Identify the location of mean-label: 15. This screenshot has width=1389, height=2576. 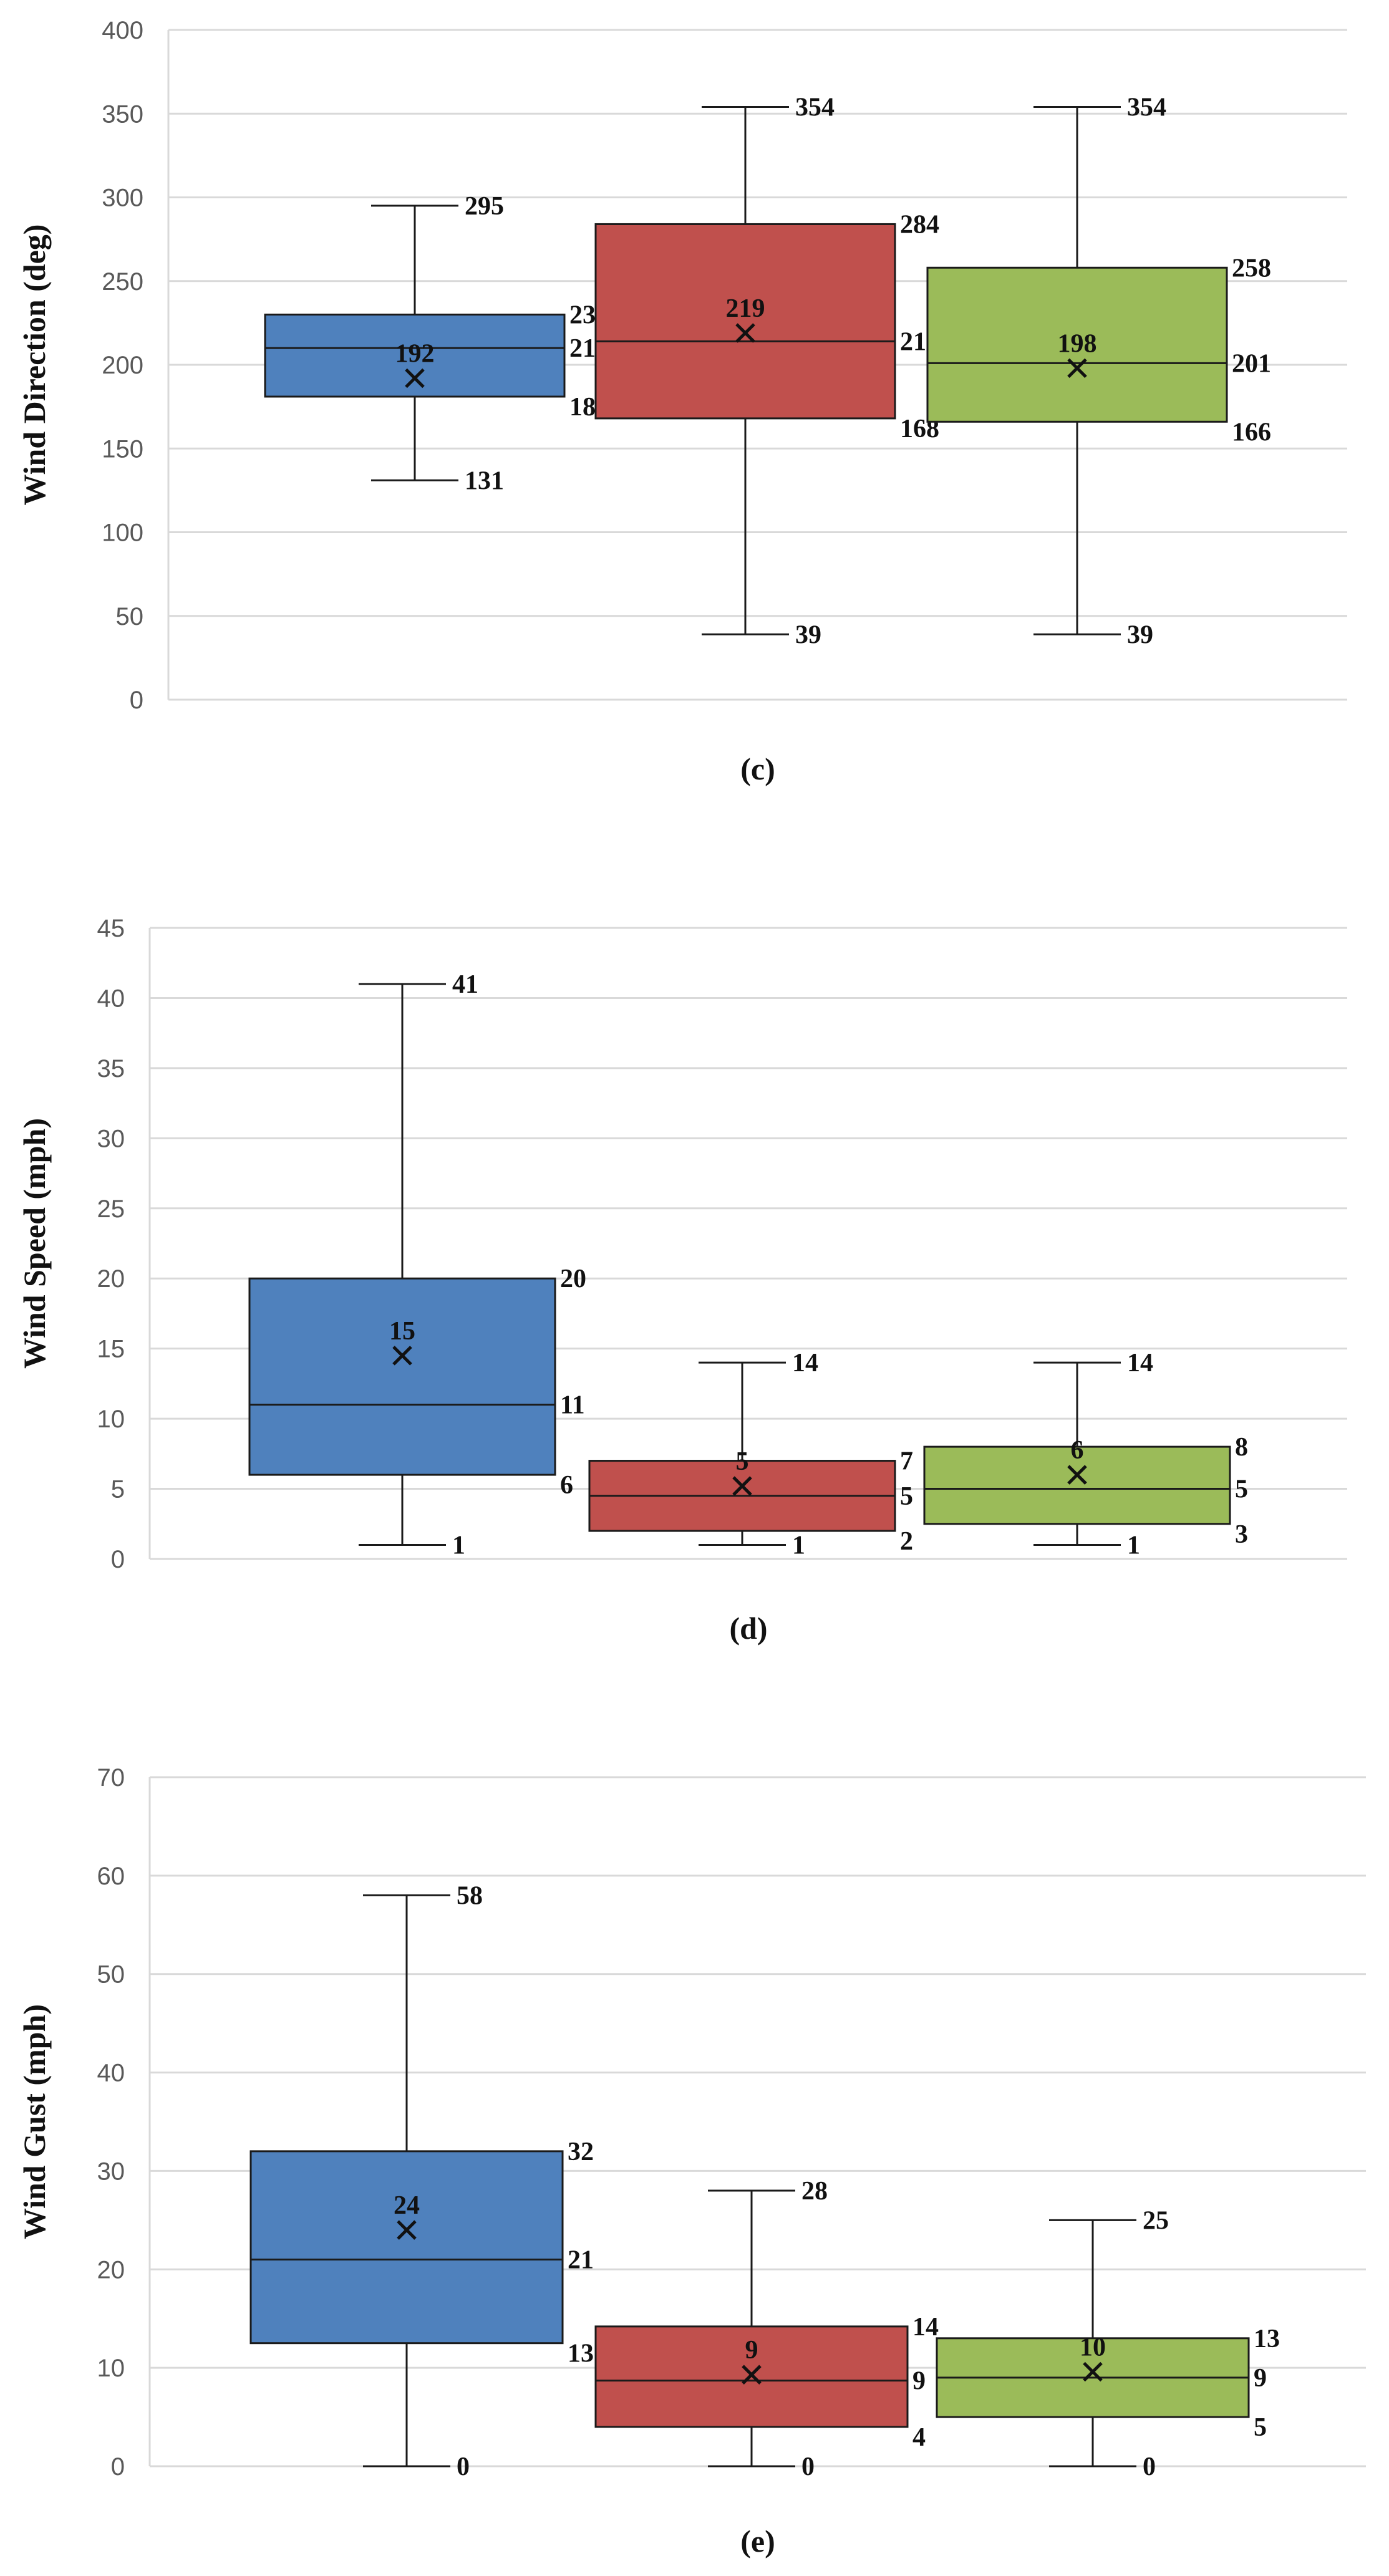
(402, 1331).